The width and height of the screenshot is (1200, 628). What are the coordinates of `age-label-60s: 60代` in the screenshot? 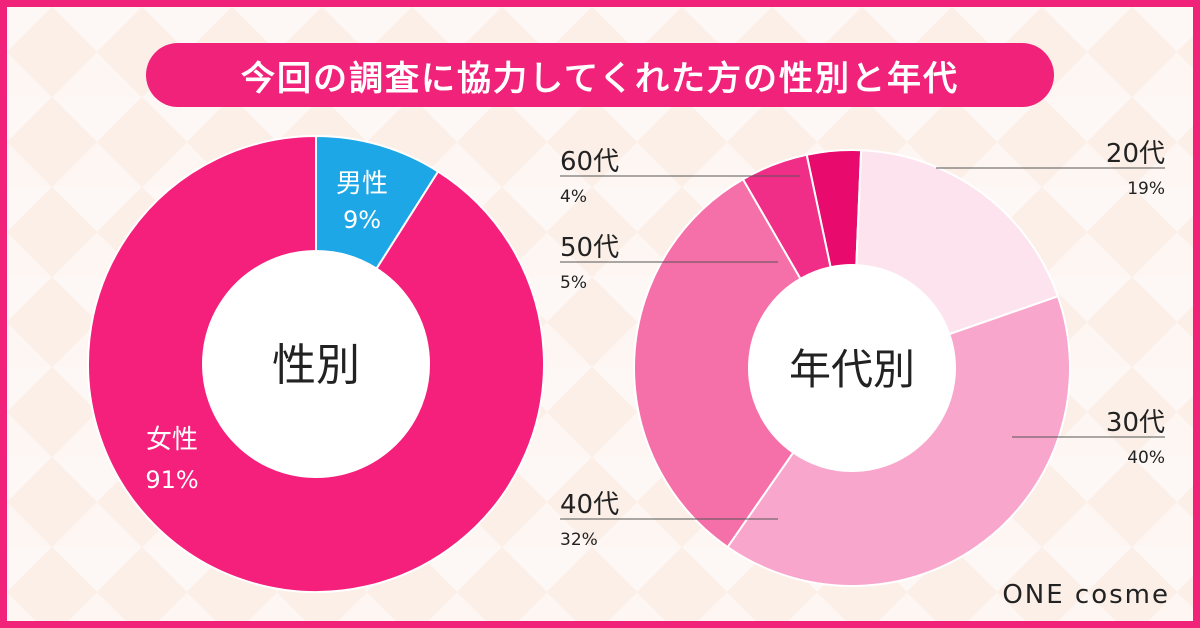 It's located at (589, 162).